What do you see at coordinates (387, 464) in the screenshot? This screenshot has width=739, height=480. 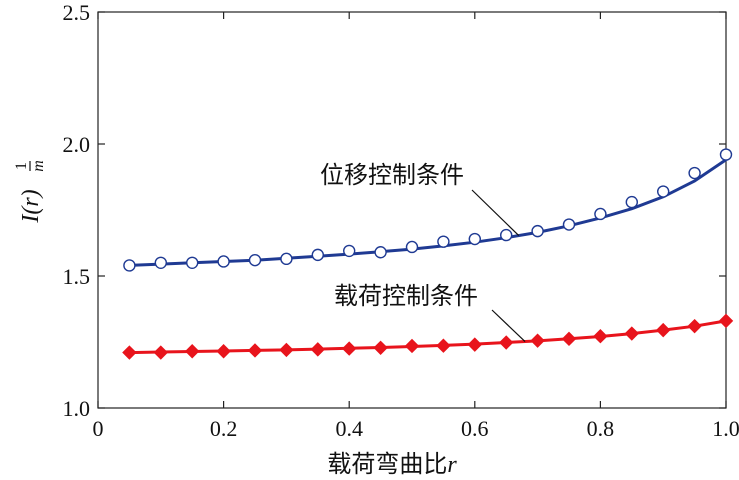 I see `x-axis-label-text: 载荷弯曲比` at bounding box center [387, 464].